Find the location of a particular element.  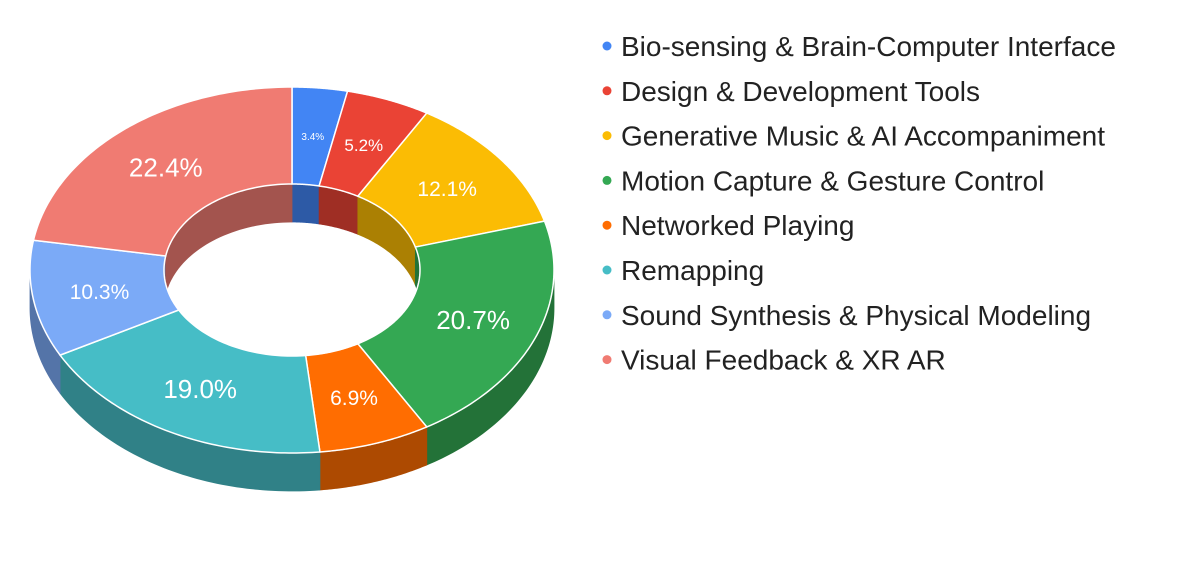

legend-item: Bio-sensing & Brain-Computer Interface is located at coordinates (859, 46).